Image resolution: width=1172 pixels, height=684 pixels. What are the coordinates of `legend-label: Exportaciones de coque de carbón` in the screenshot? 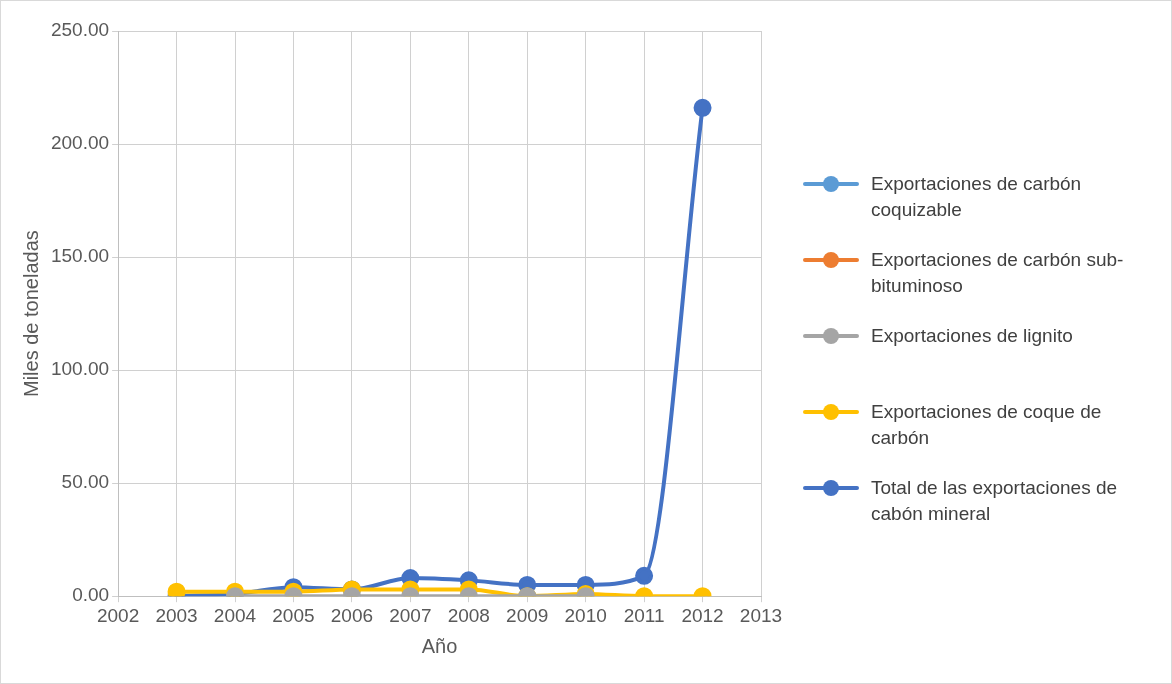 It's located at (987, 425).